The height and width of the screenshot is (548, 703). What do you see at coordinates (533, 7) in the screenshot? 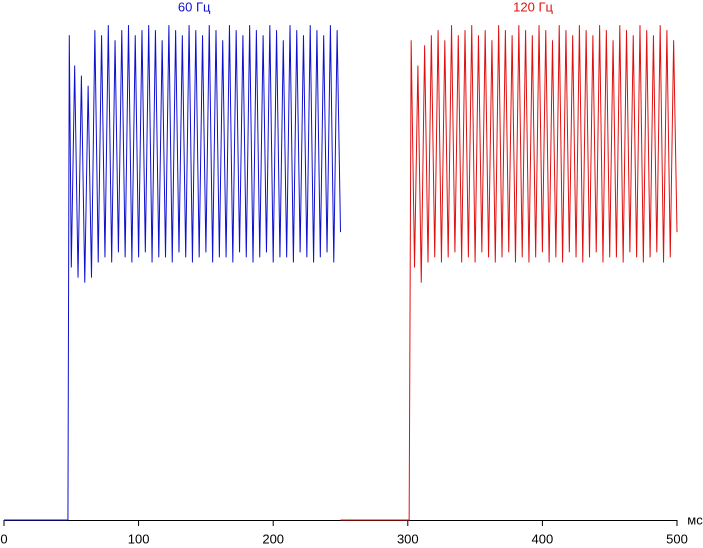
I see `series-label: 120 Гц` at bounding box center [533, 7].